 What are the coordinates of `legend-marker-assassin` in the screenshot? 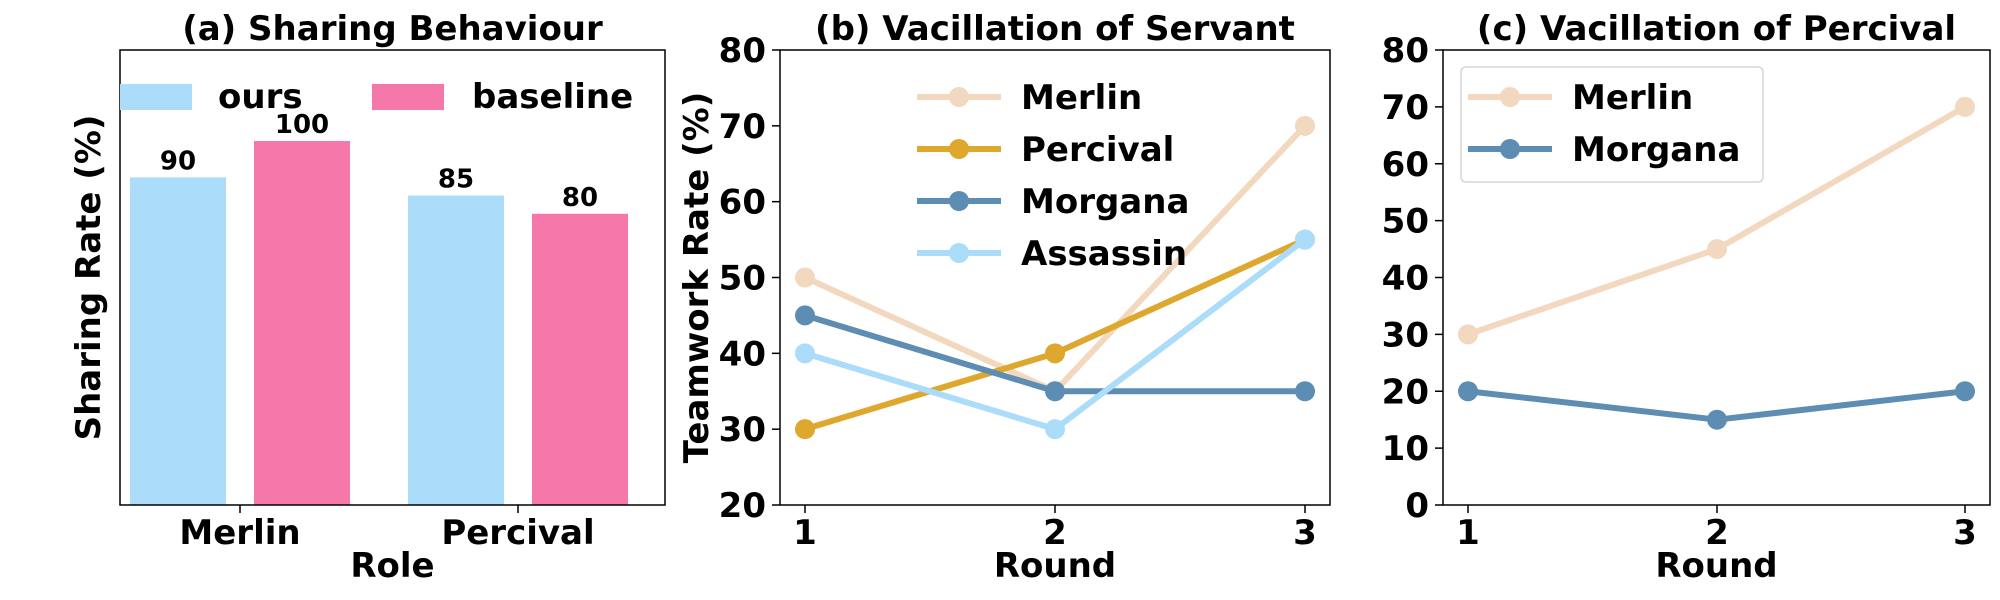 It's located at (959, 253).